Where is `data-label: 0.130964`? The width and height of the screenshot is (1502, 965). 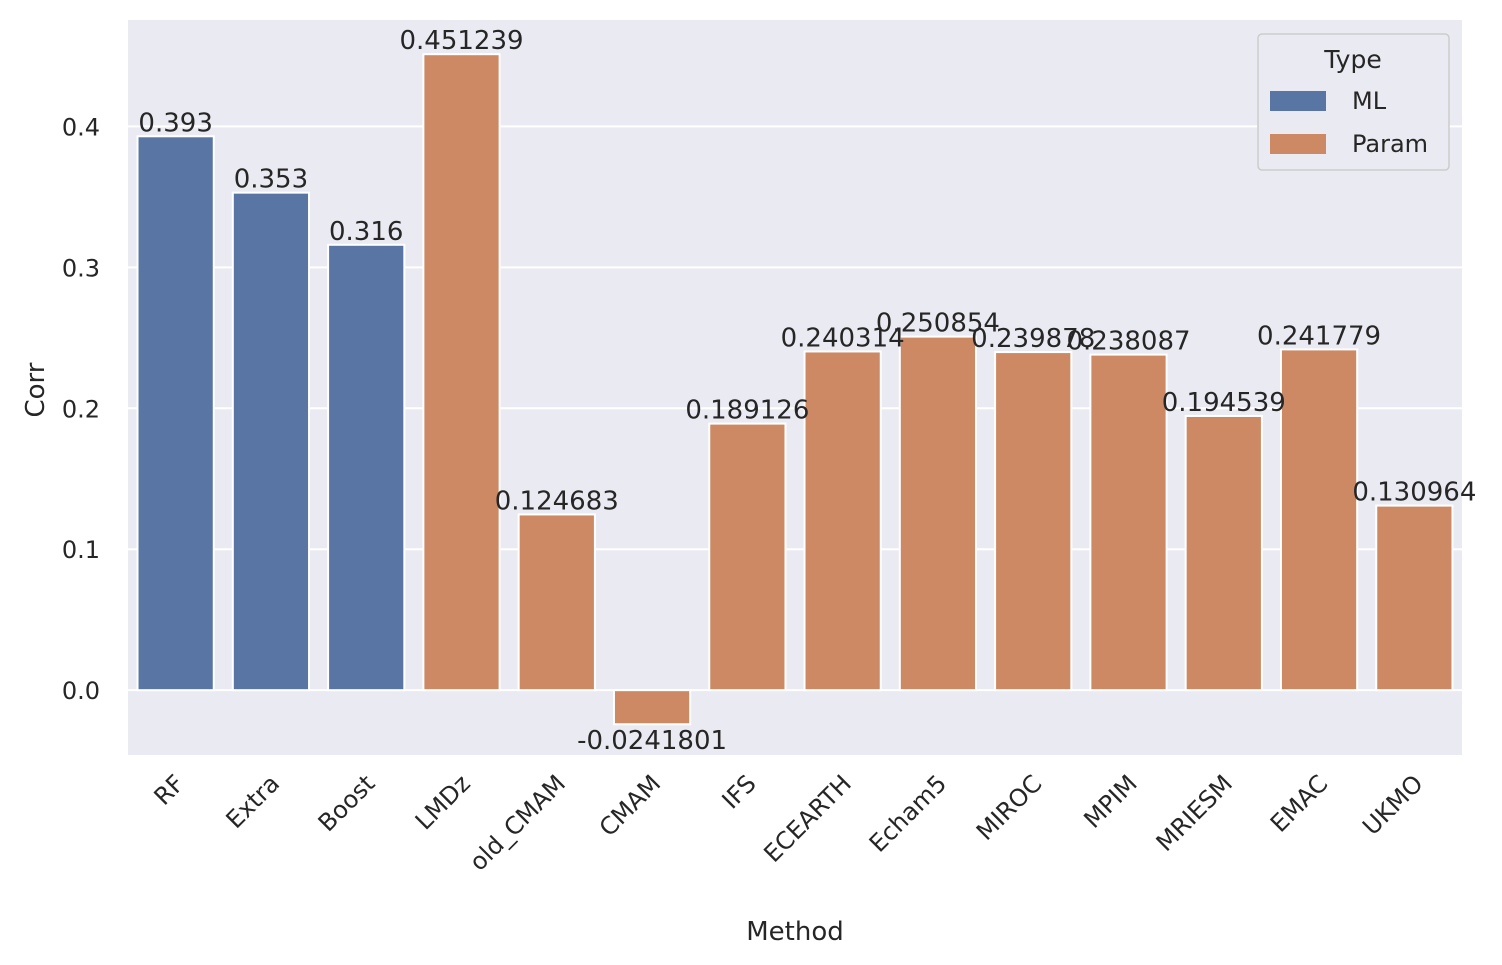 data-label: 0.130964 is located at coordinates (1414, 493).